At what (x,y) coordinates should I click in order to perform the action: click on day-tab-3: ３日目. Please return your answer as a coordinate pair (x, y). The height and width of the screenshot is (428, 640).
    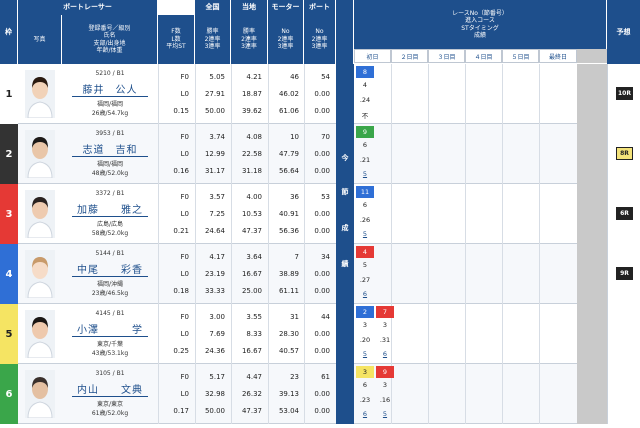
    Looking at the image, I should click on (446, 56).